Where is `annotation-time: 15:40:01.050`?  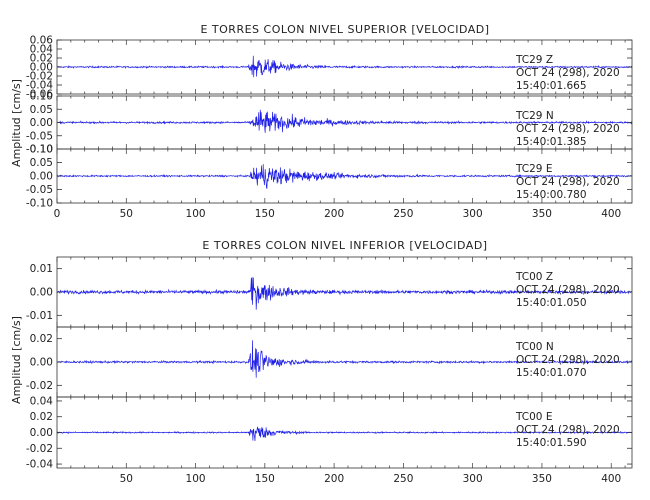
annotation-time: 15:40:01.050 is located at coordinates (551, 303).